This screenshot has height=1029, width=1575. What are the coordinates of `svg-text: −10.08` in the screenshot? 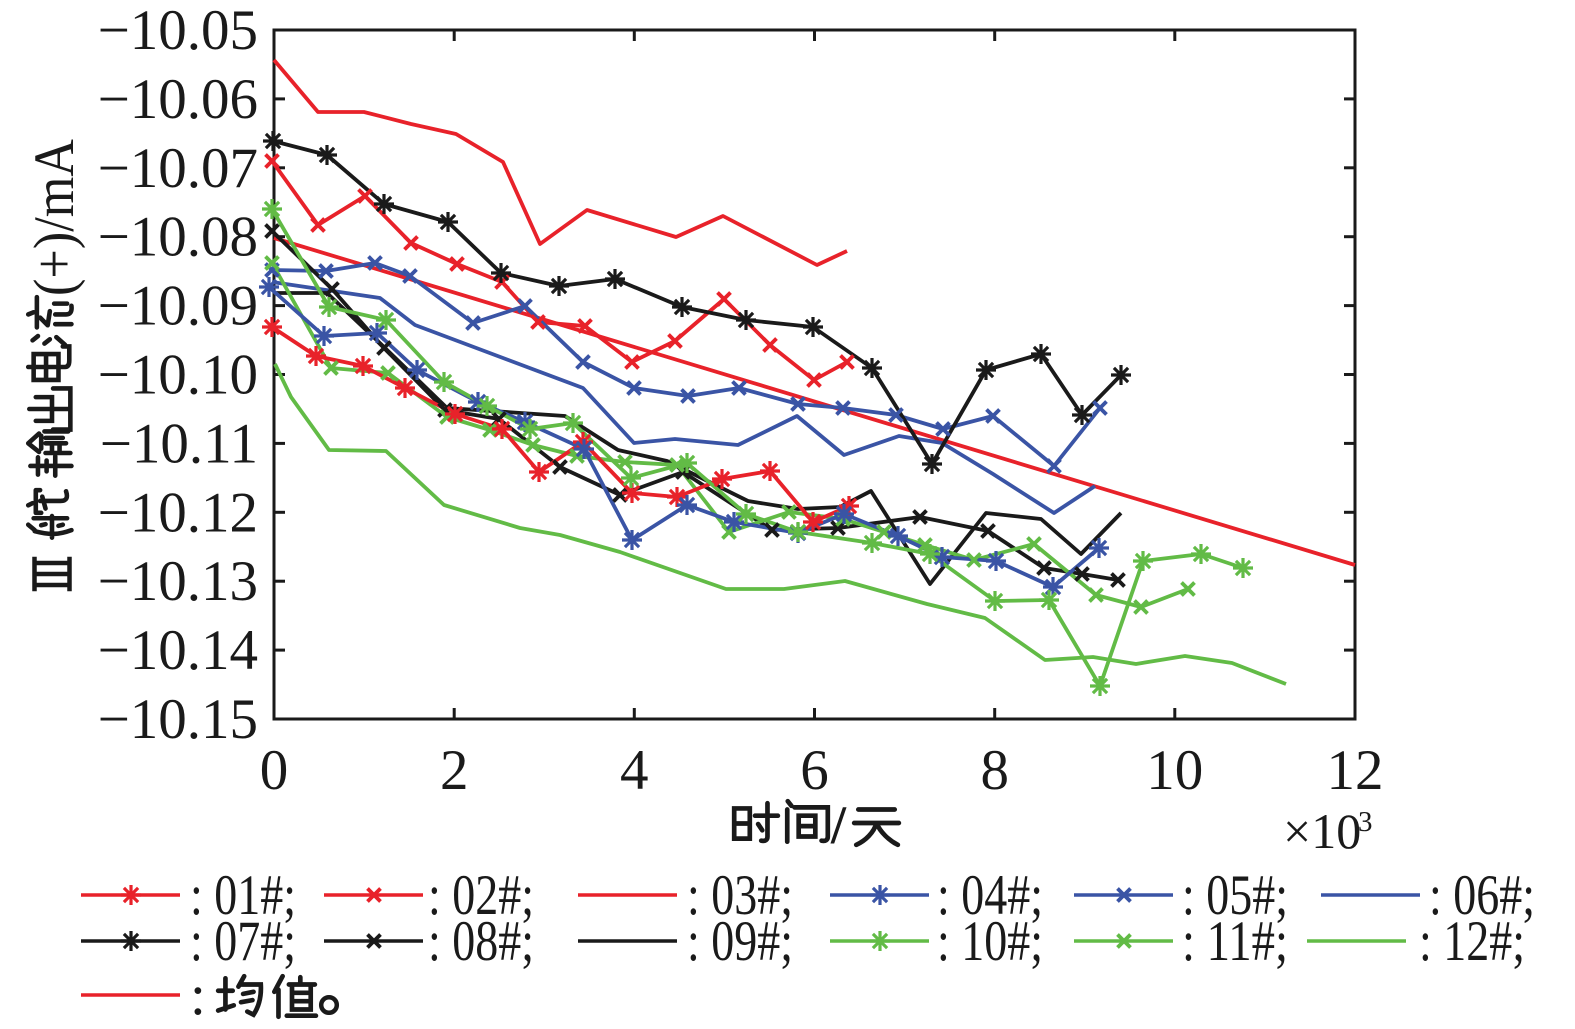 It's located at (178, 237).